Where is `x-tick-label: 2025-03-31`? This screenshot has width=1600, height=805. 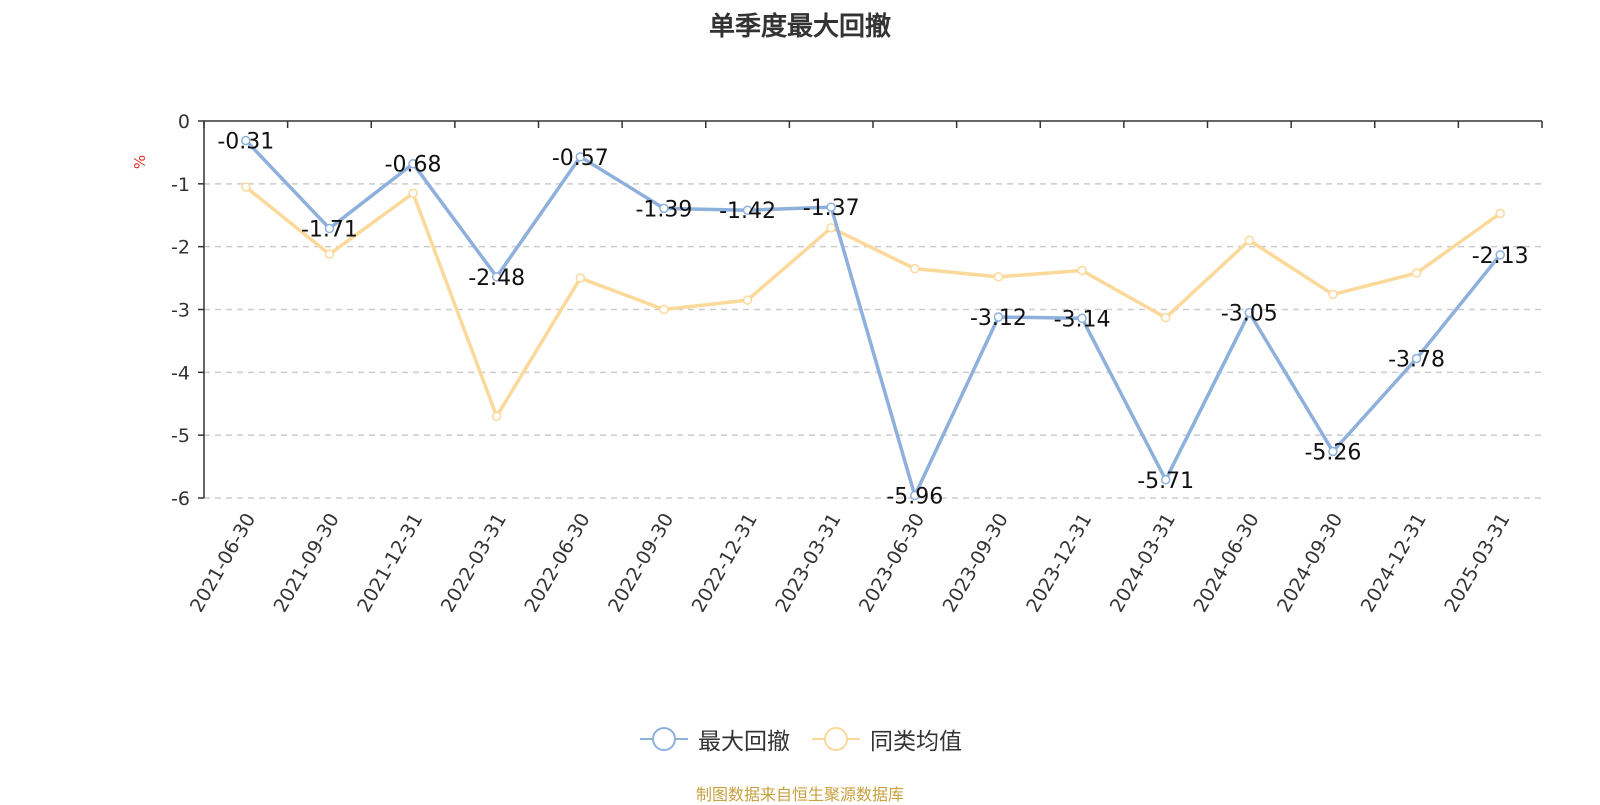
x-tick-label: 2025-03-31 is located at coordinates (1477, 563).